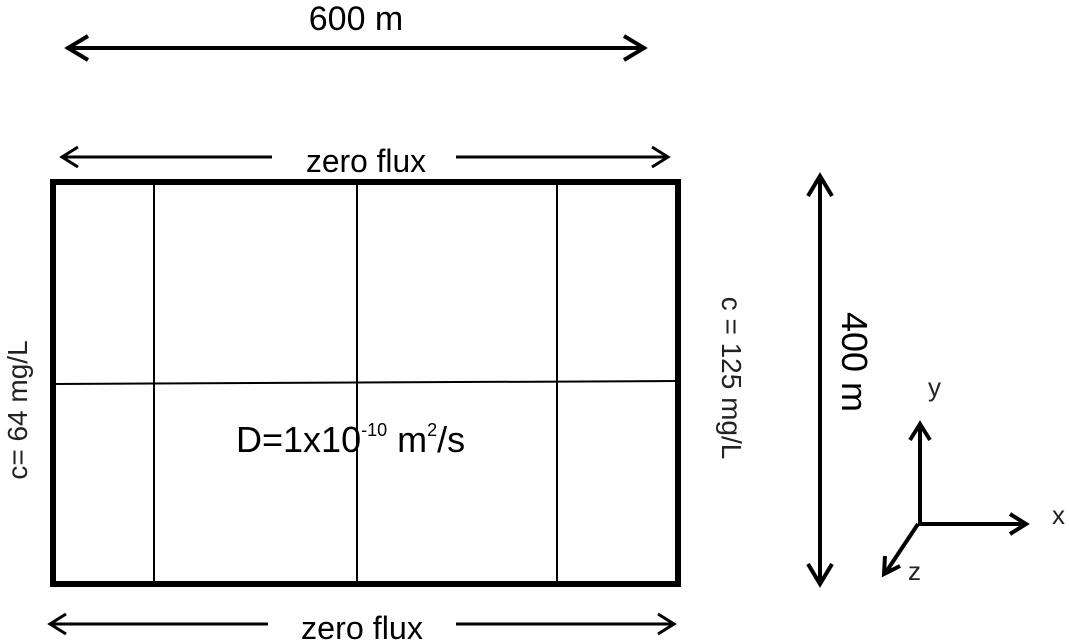 This screenshot has height=640, width=1069. What do you see at coordinates (667, 624) in the screenshot?
I see `bottom-zero-flux-arrowhead-right` at bounding box center [667, 624].